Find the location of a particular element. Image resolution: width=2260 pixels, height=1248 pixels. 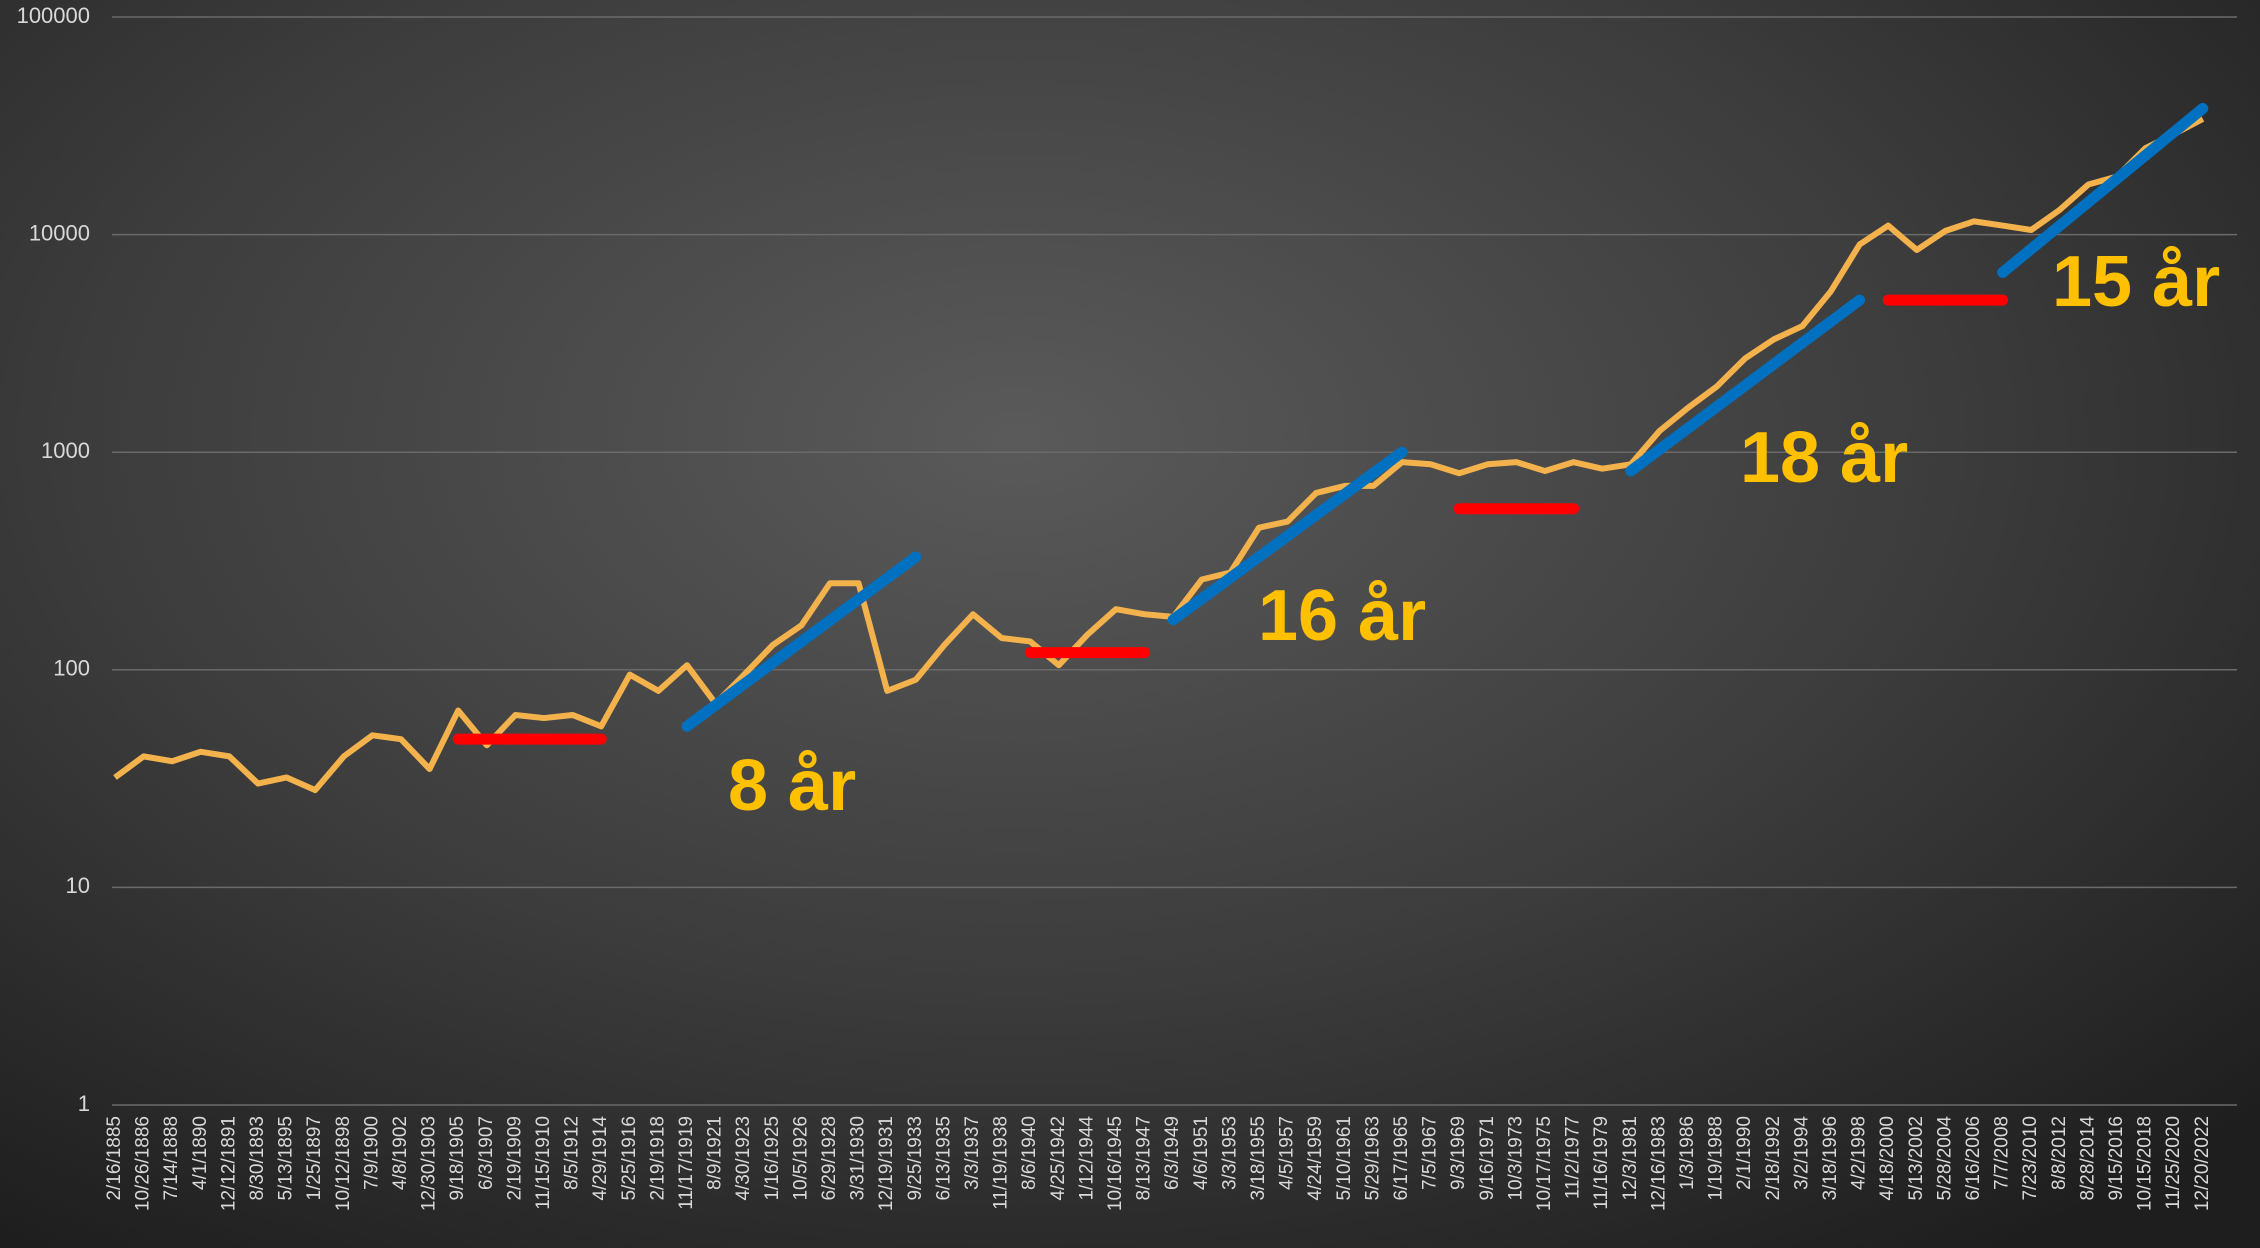

x-tick-label: 1/16/1925 is located at coordinates (772, 1158).